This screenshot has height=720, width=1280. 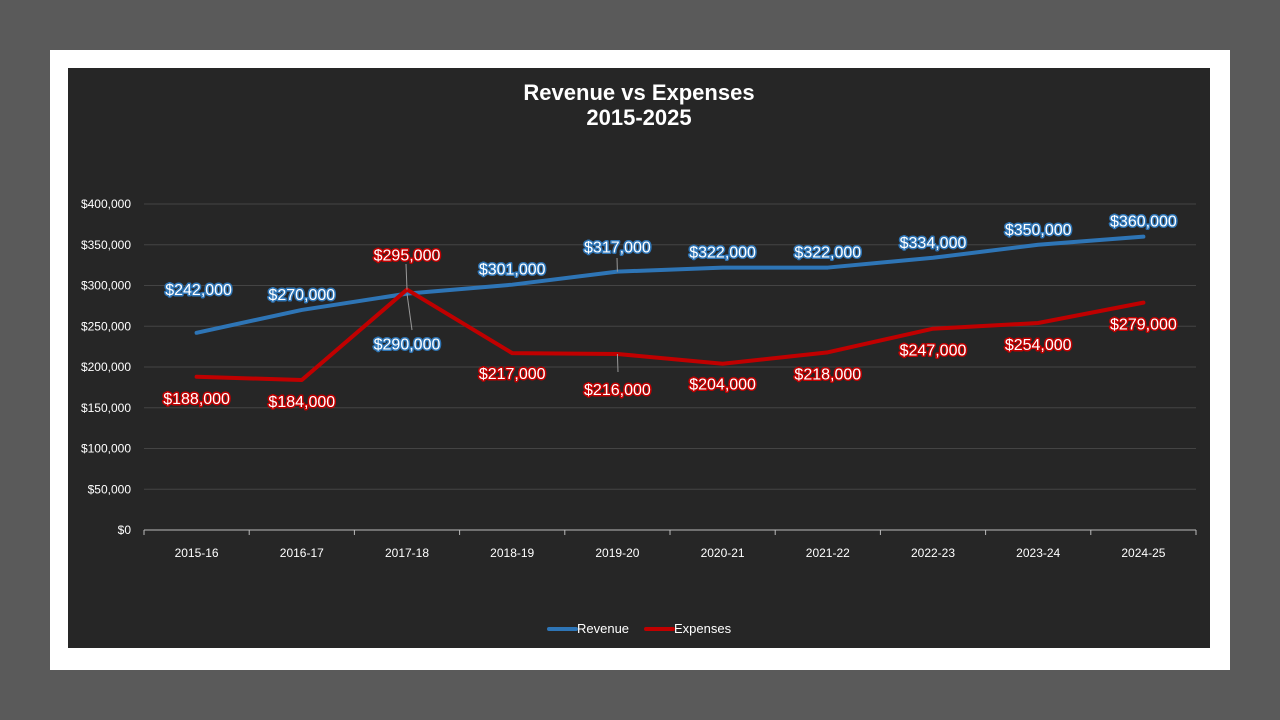 I want to click on y-tick-label: $50,000, so click(x=110, y=489).